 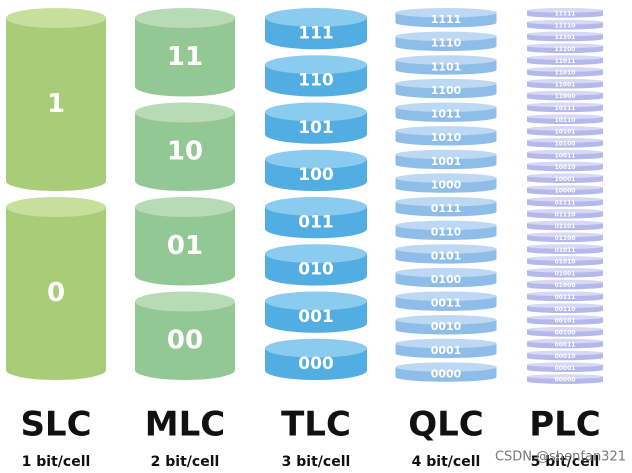 What do you see at coordinates (55, 425) in the screenshot?
I see `cell-type: SLC` at bounding box center [55, 425].